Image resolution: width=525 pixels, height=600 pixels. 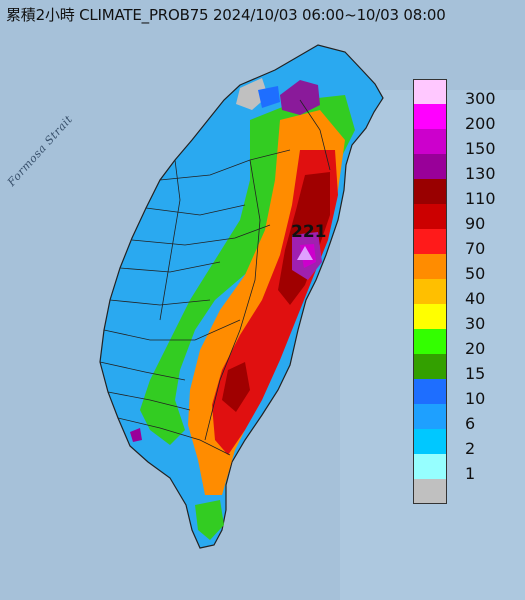 What do you see at coordinates (459, 418) in the screenshot?
I see `legend-row: 6` at bounding box center [459, 418].